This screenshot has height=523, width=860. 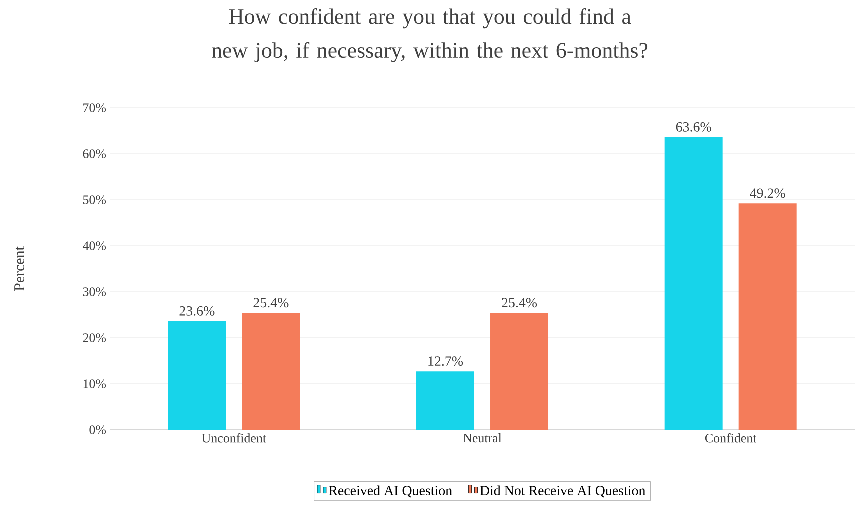 I want to click on y-tick-label: 0%, so click(x=98, y=430).